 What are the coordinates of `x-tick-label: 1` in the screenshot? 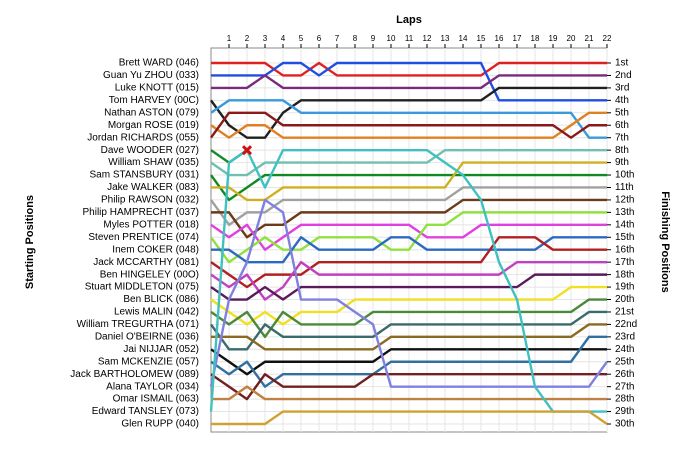 It's located at (229, 38).